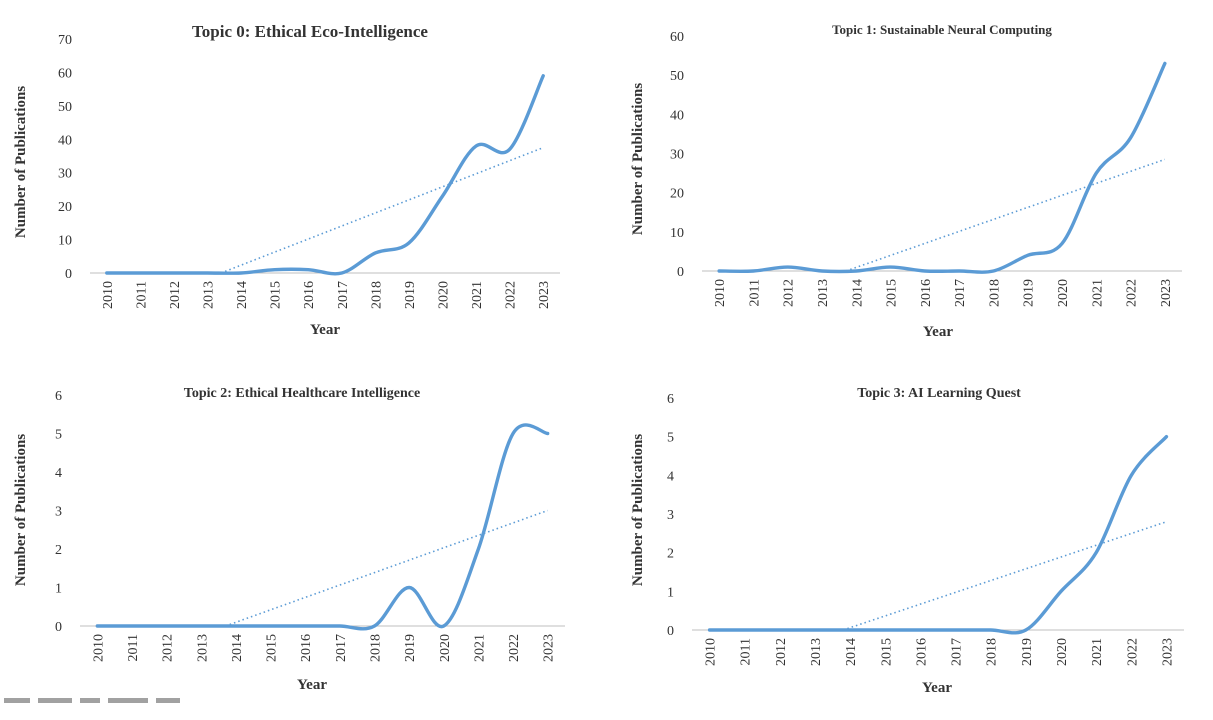 Image resolution: width=1213 pixels, height=720 pixels. I want to click on cropped-caption-fragment, so click(120, 700).